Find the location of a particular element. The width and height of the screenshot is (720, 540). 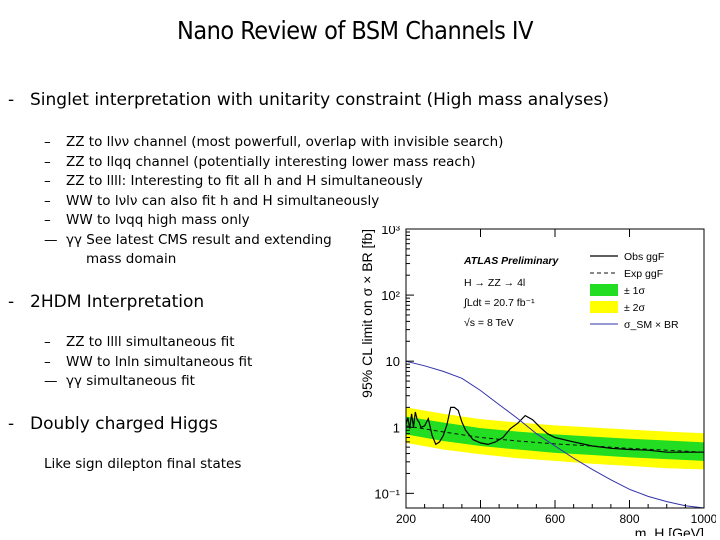

y-tick-label: 10⁻¹ is located at coordinates (387, 493).